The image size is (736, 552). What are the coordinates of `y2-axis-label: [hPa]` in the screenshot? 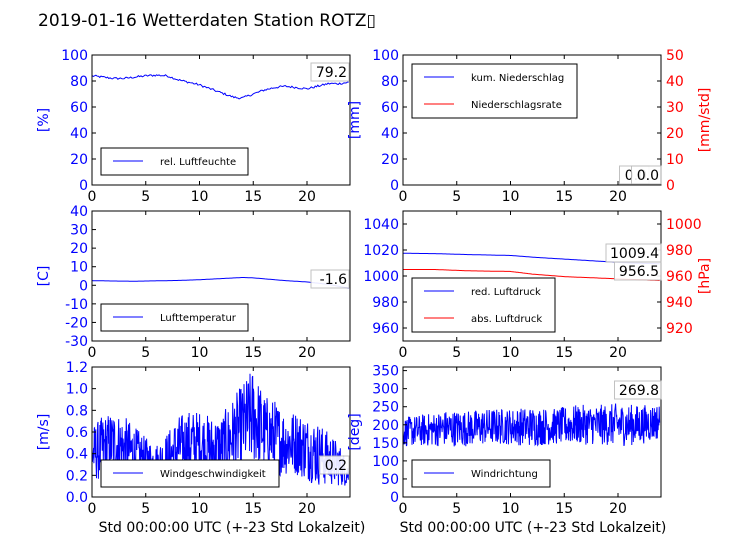 It's located at (705, 276).